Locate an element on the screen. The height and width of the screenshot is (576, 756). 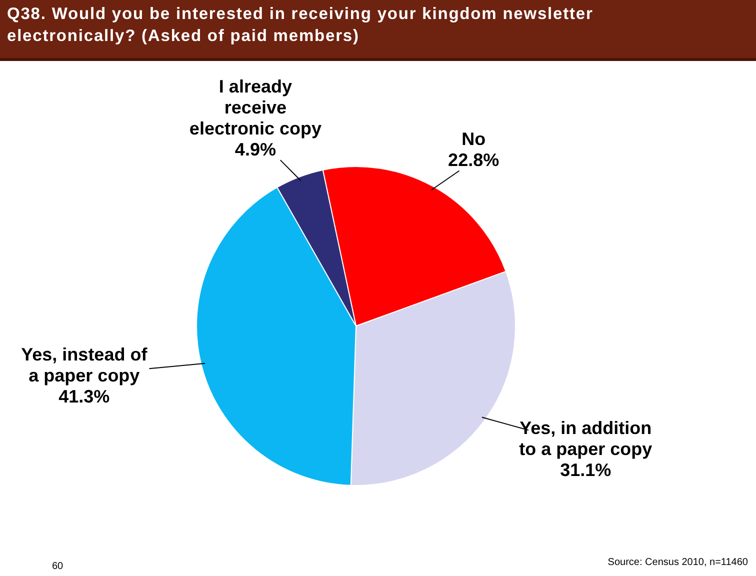
slice-label: I already receive electronic copy is located at coordinates (255, 107).